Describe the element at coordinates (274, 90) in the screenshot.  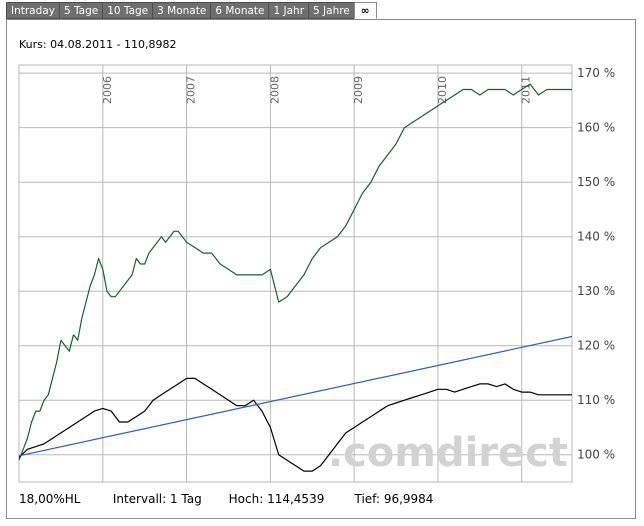
I see `x-tick-label: 2008` at that location.